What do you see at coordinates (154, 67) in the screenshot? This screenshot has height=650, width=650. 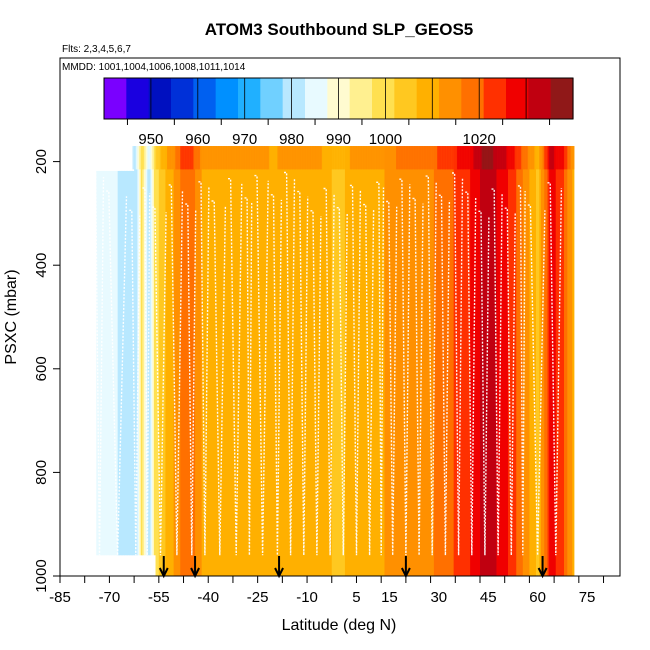 I see `dates-note: MMDD: 1001,1004,1006,1008,1011,1014` at bounding box center [154, 67].